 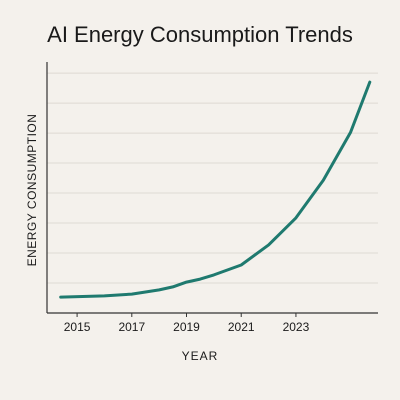 I want to click on y-axis-label: ENERGY CONSUMPTION, so click(x=32, y=190).